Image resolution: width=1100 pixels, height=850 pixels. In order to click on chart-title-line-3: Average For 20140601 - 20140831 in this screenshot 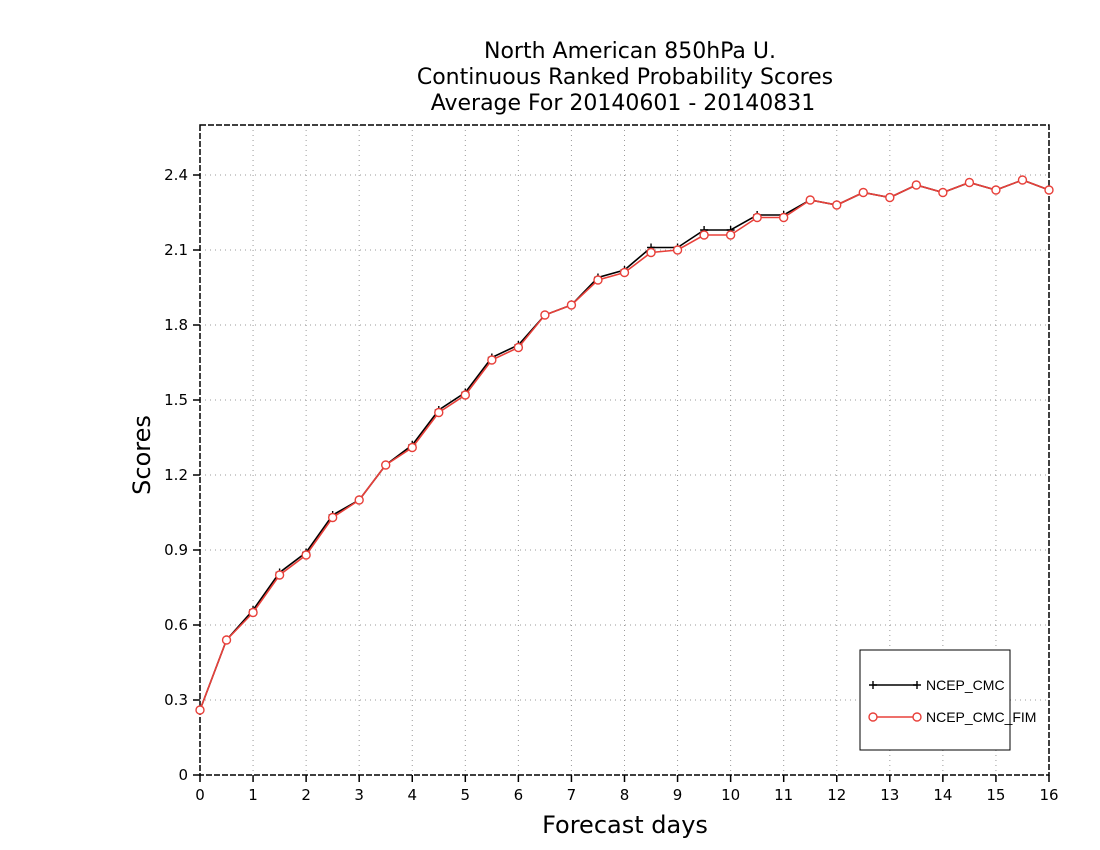, I will do `click(623, 103)`.